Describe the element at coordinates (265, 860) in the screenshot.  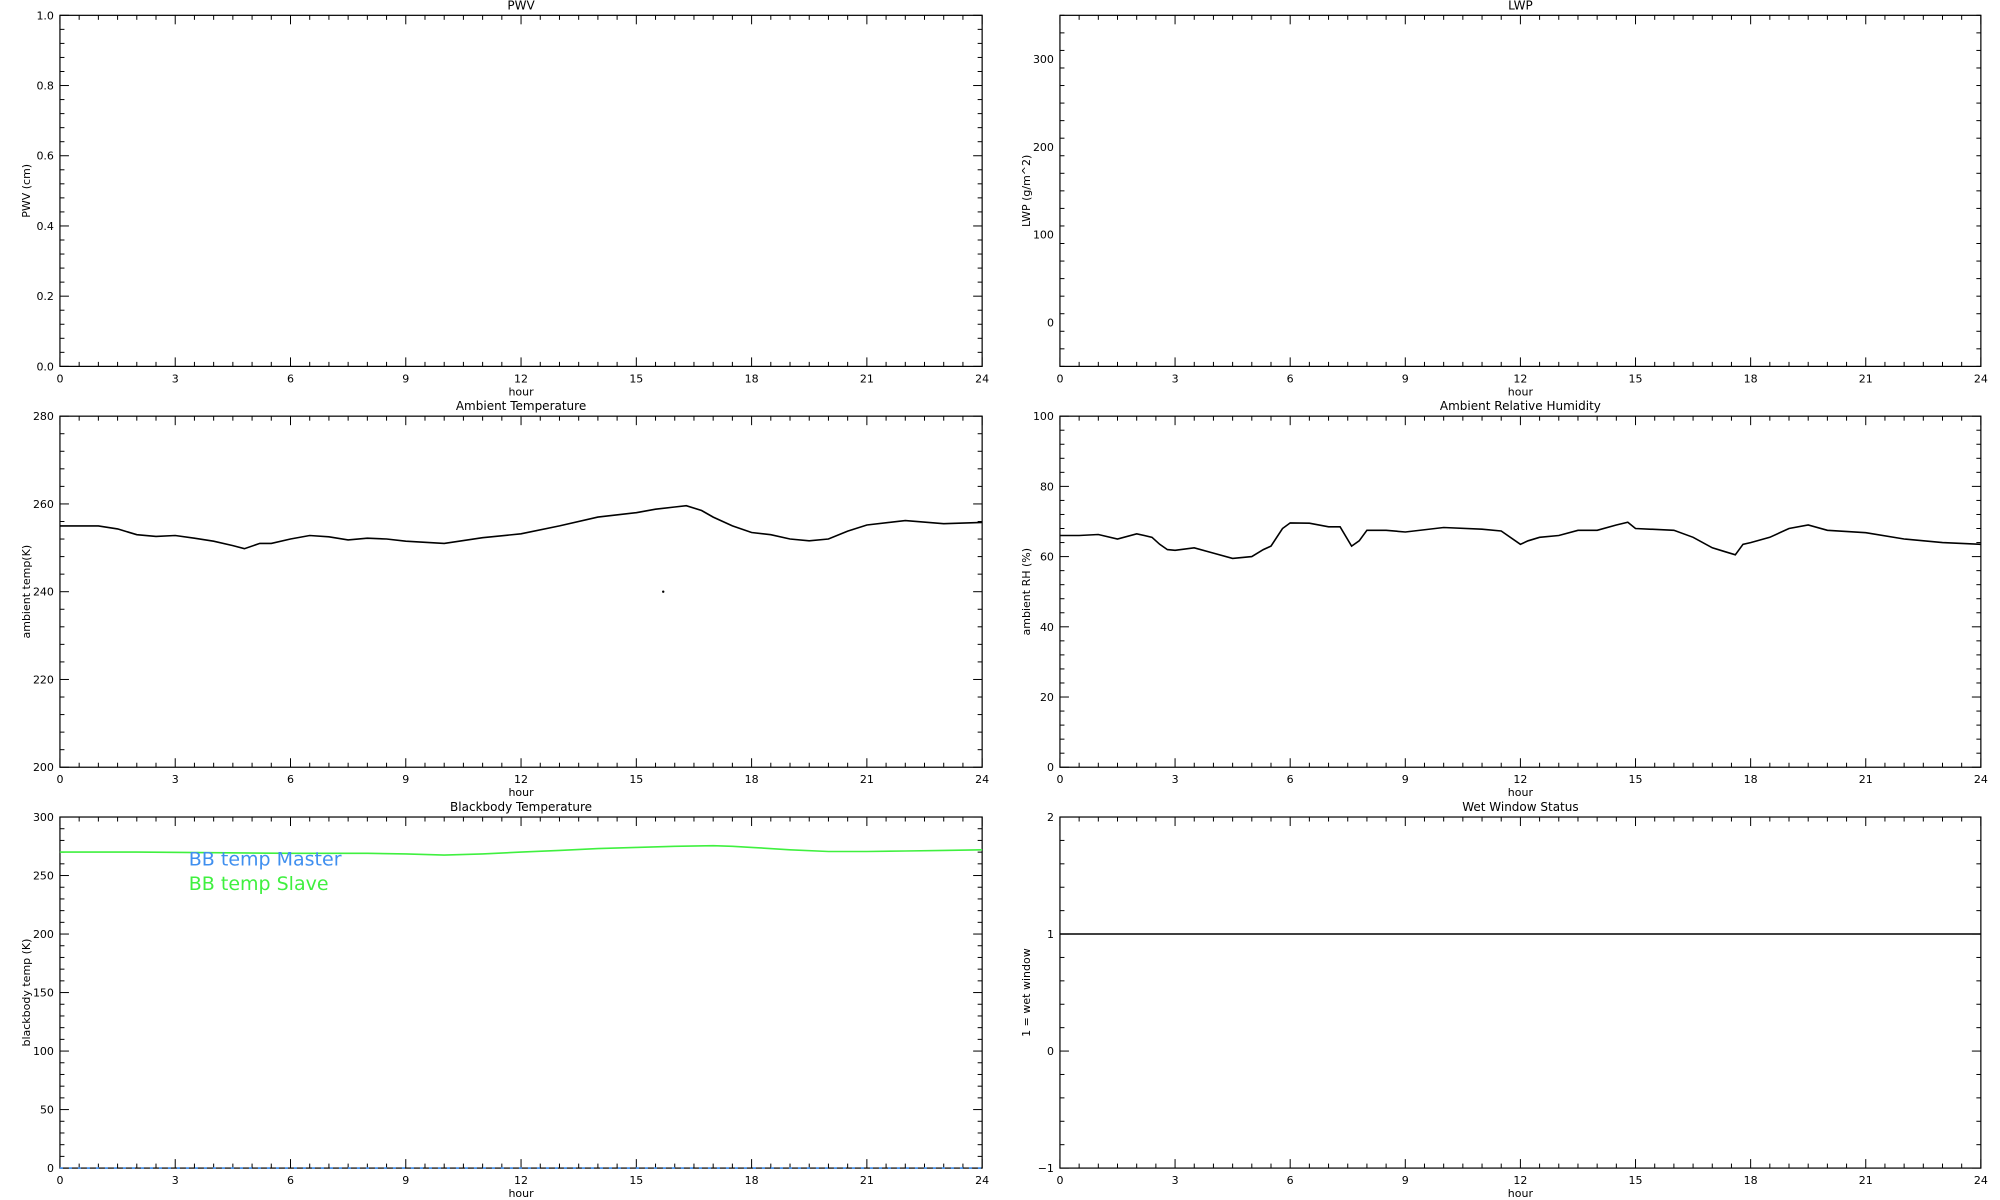
I see `legend-entry: BB temp Master` at that location.